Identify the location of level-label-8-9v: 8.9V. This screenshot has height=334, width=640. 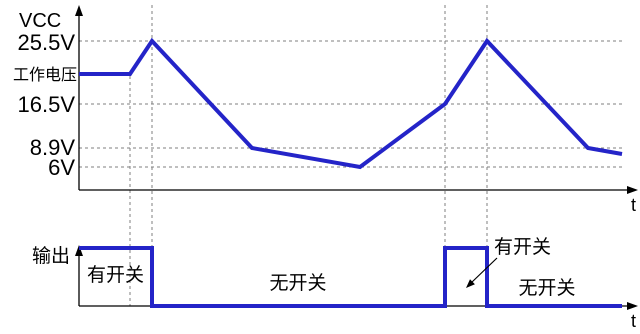
(53, 147).